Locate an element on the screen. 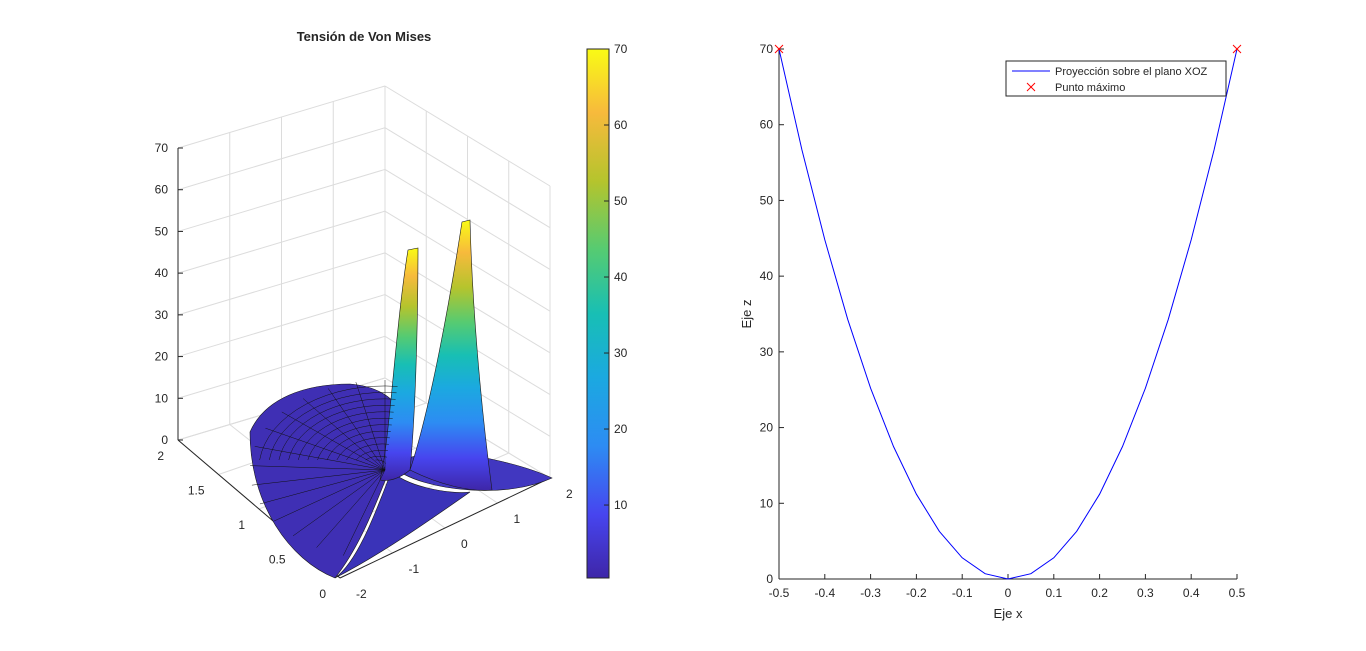 The width and height of the screenshot is (1366, 651). colorbar-tick-label: 20 is located at coordinates (621, 429).